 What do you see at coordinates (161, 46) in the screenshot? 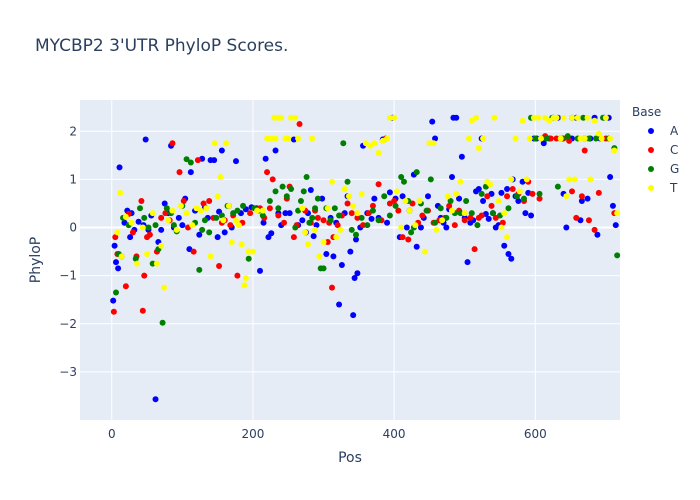
I see `chart-title: MYCBP2 3'UTR PhyloP Scores.` at bounding box center [161, 46].